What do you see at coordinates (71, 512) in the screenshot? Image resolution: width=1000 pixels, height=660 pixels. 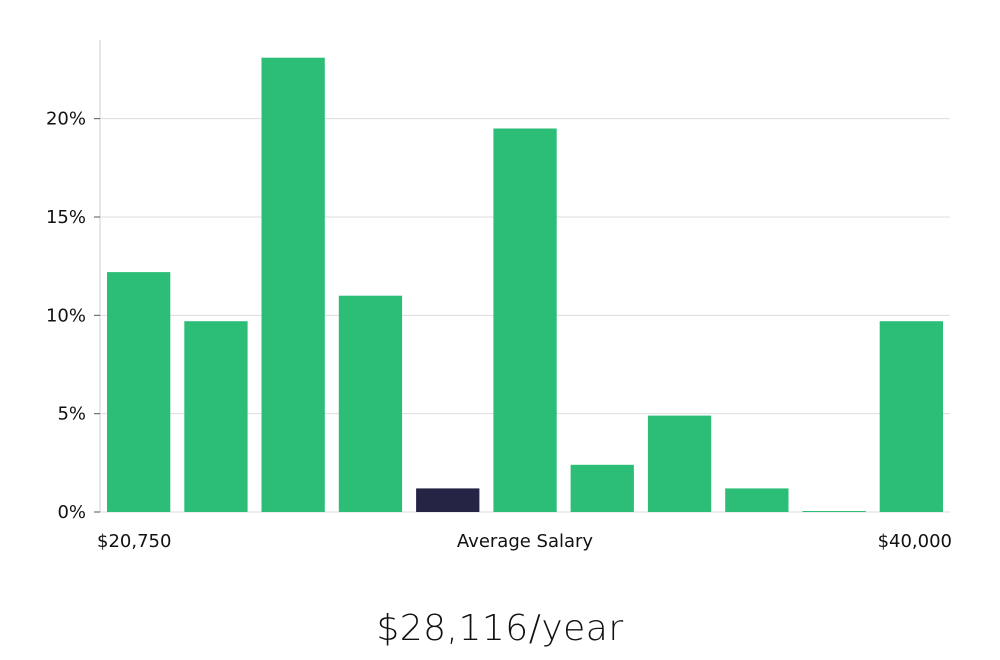 I see `y-tick-label: 0%` at bounding box center [71, 512].